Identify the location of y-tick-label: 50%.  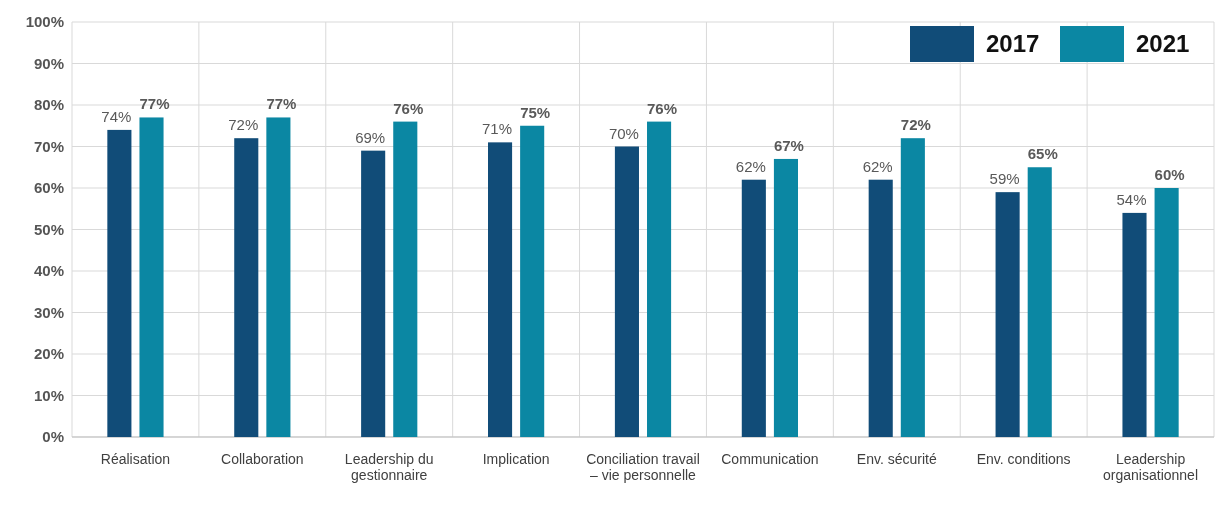
(48, 229).